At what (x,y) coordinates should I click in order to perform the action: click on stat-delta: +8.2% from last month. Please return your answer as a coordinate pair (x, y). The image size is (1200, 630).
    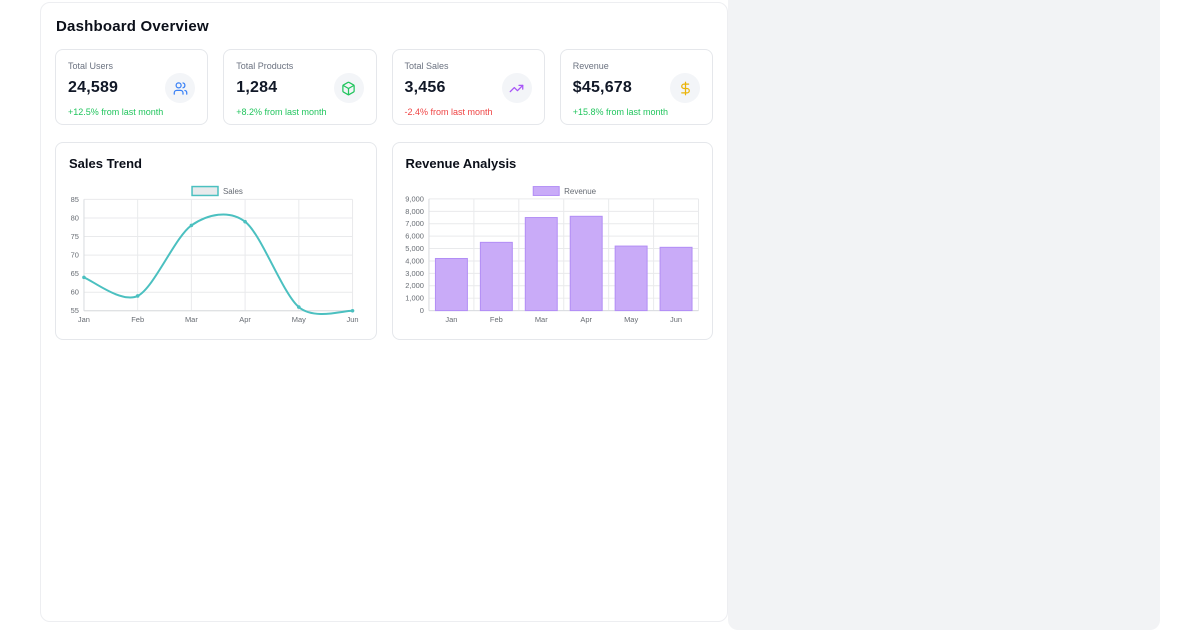
    Looking at the image, I should click on (281, 112).